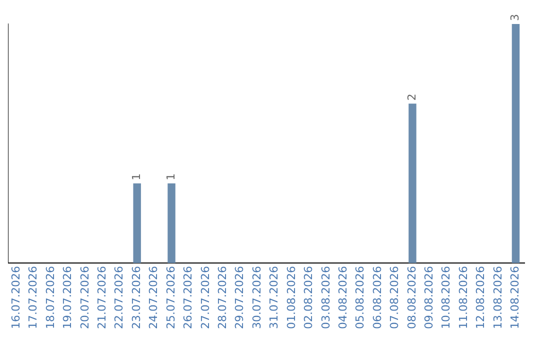 This screenshot has height=340, width=540. What do you see at coordinates (85, 298) in the screenshot?
I see `x-tick-label: 20.07.2026` at bounding box center [85, 298].